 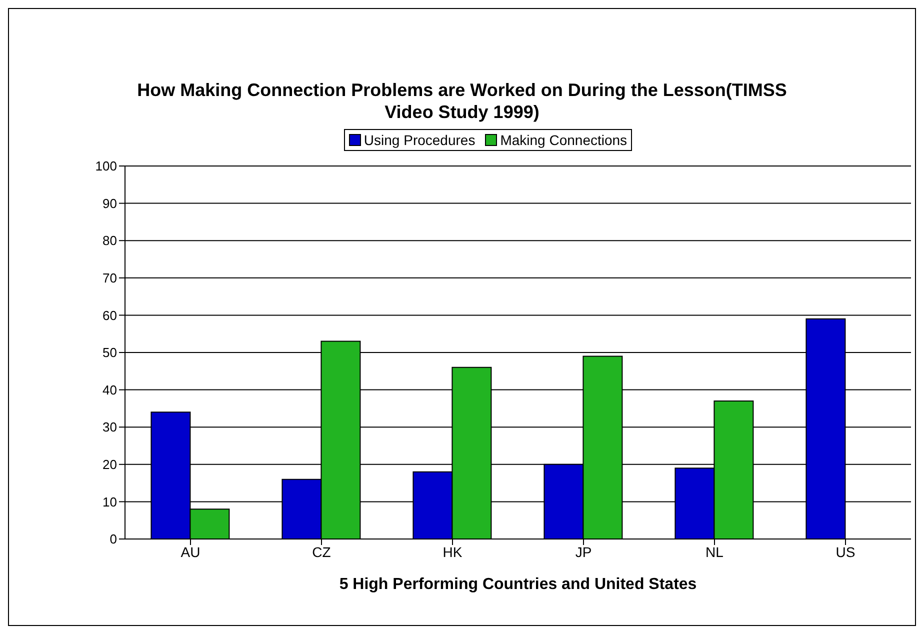 I want to click on y-tick-label: 30, so click(x=109, y=427).